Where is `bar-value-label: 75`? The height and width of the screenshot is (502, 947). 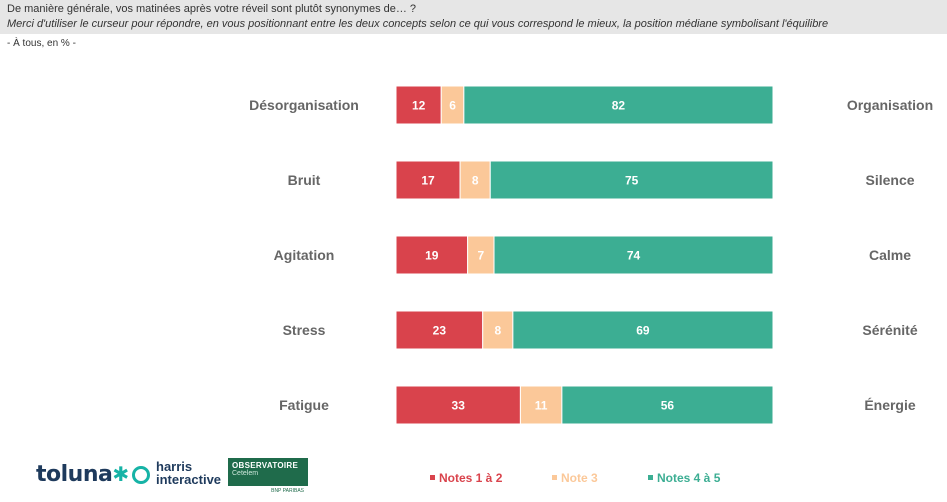
bar-value-label: 75 is located at coordinates (632, 181).